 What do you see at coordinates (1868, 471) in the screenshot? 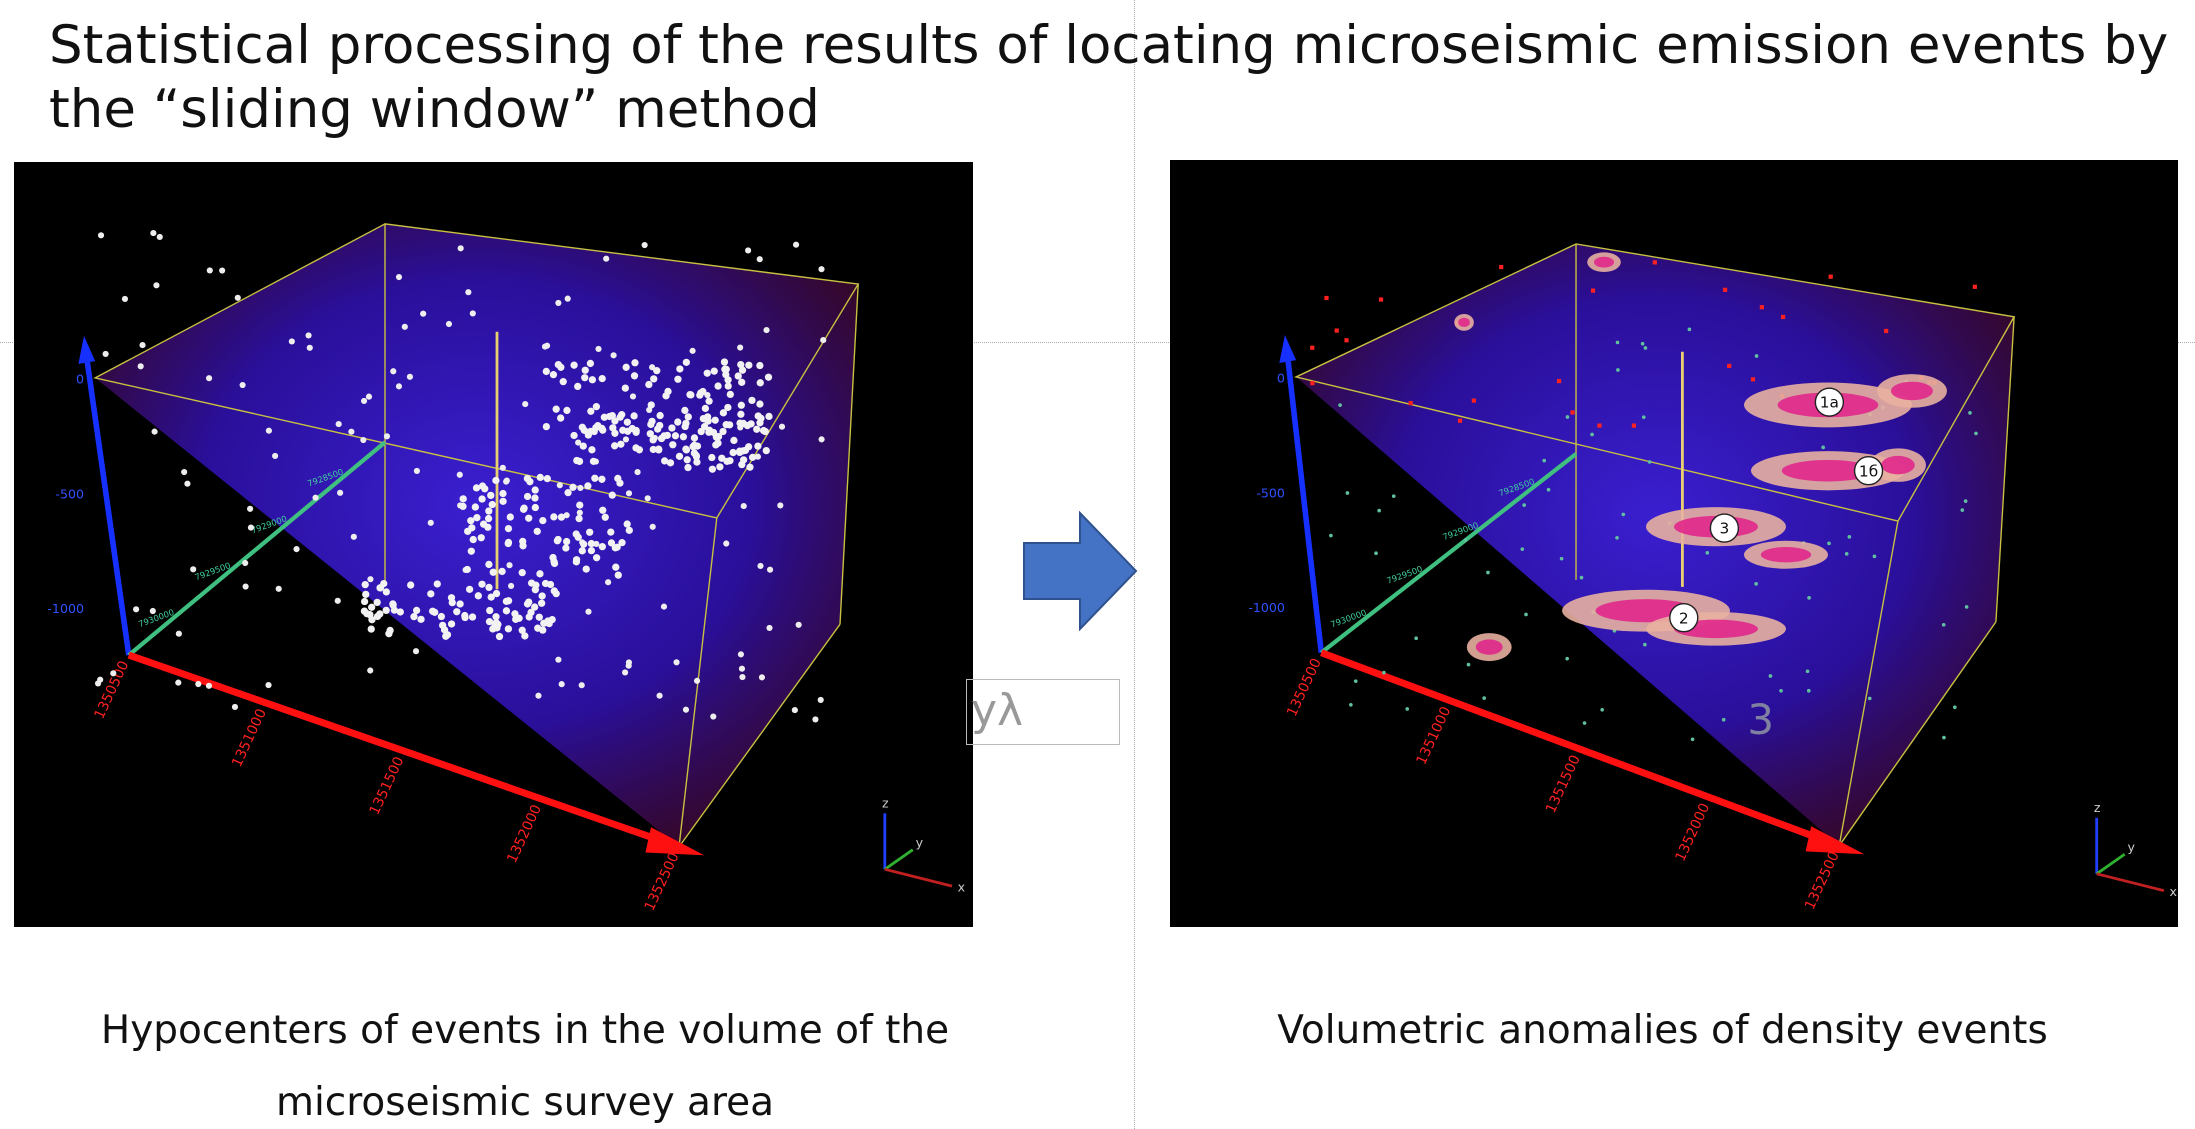
I see `anomaly-label: 1б` at bounding box center [1868, 471].